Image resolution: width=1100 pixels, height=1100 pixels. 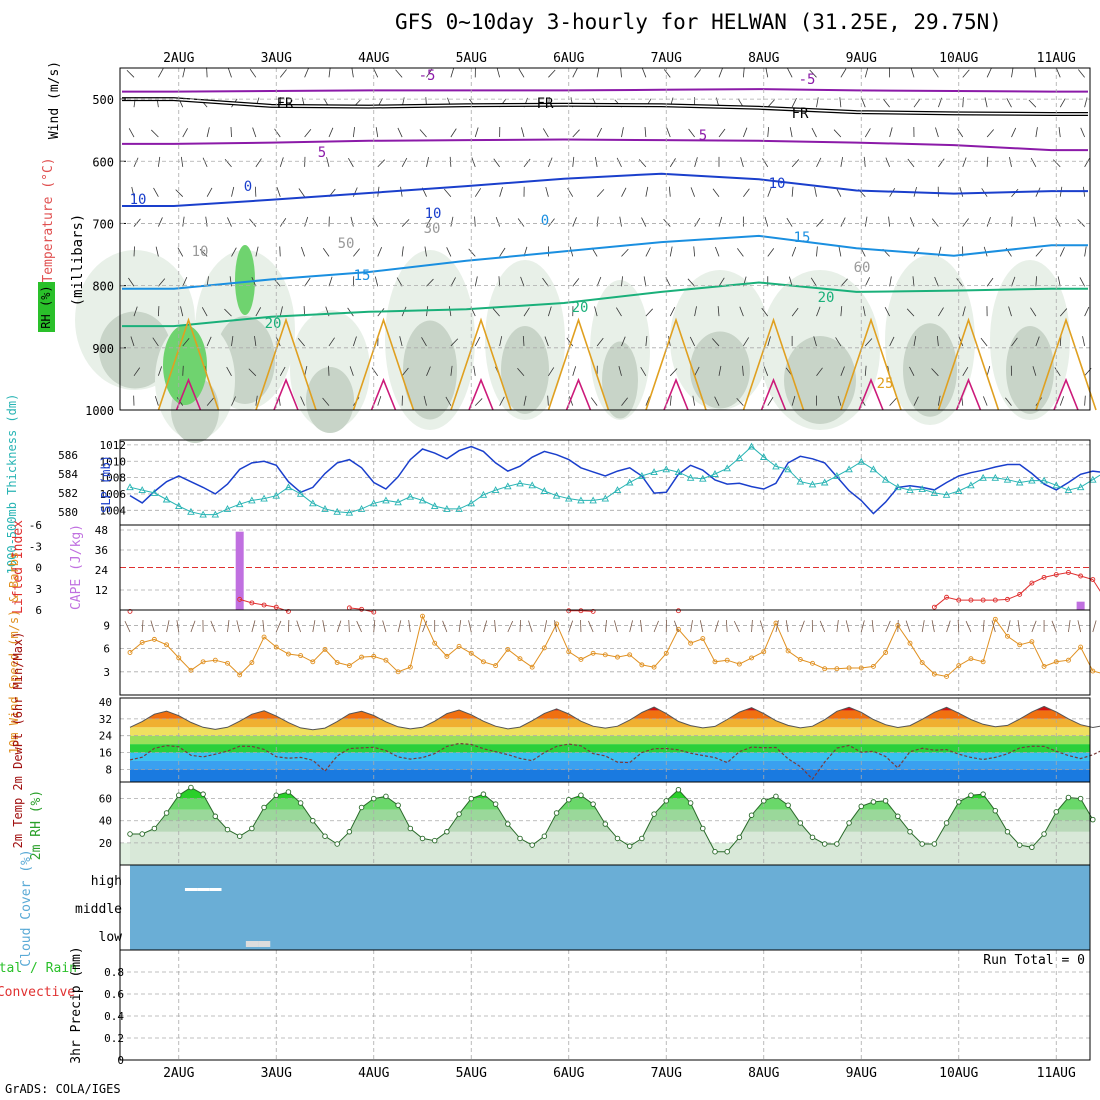 What do you see at coordinates (108, 769) in the screenshot?
I see `temp2m-tick-label: 8` at bounding box center [108, 769].